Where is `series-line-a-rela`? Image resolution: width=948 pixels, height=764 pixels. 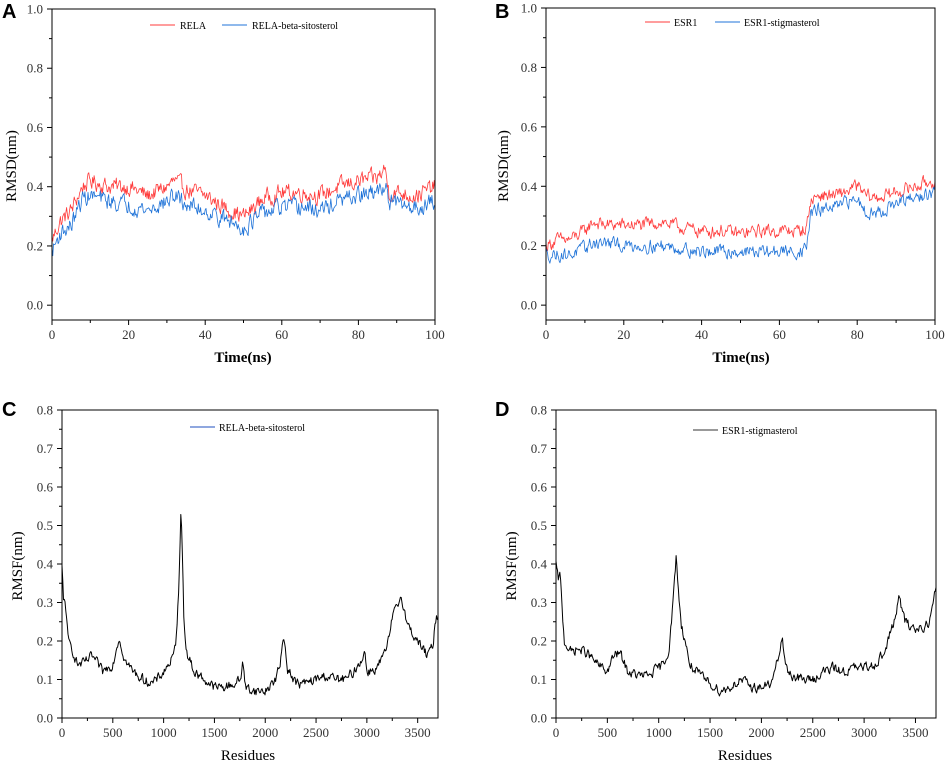
series-line-a-rela is located at coordinates (243, 203).